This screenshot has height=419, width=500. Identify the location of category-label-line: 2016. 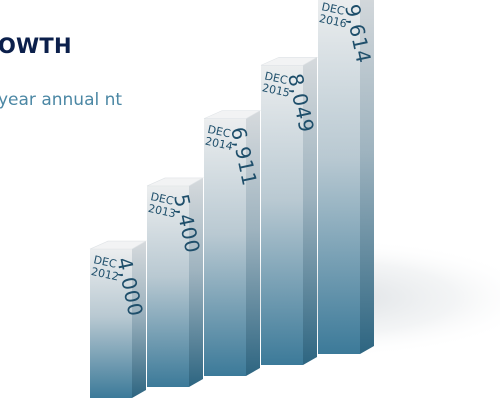
(333, 21).